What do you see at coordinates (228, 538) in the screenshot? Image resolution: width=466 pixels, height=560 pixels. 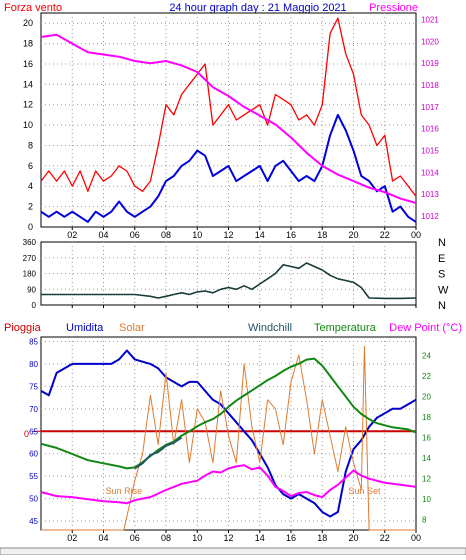 I see `weather-x-tick-label: 12` at bounding box center [228, 538].